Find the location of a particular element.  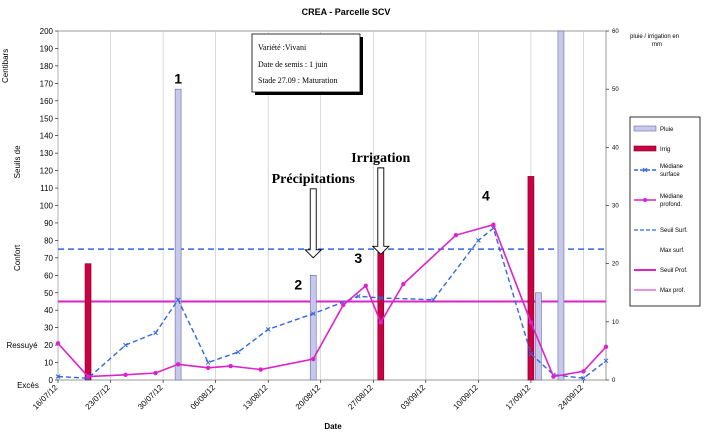

left-tick-label: 120 is located at coordinates (47, 171).